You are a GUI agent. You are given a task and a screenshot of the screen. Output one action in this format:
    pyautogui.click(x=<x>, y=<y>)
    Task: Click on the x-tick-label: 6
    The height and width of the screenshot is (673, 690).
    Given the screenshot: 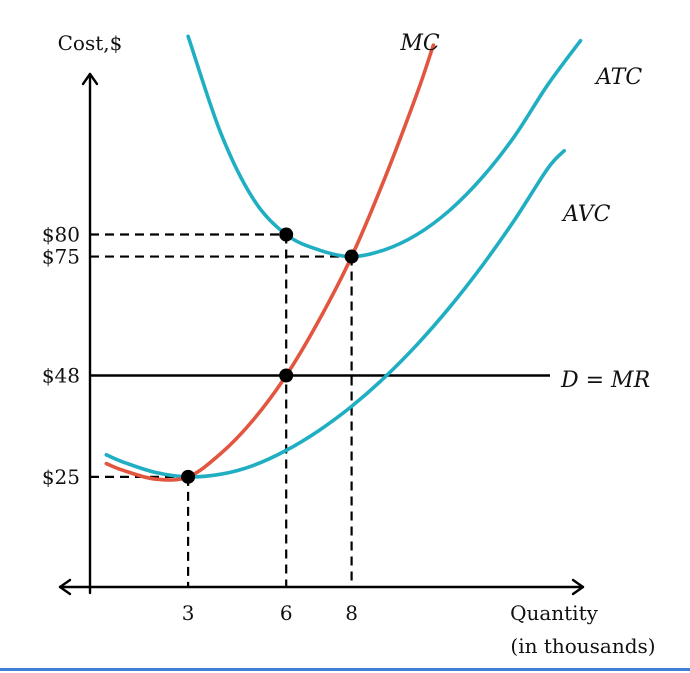 What is the action you would take?
    pyautogui.click(x=286, y=613)
    